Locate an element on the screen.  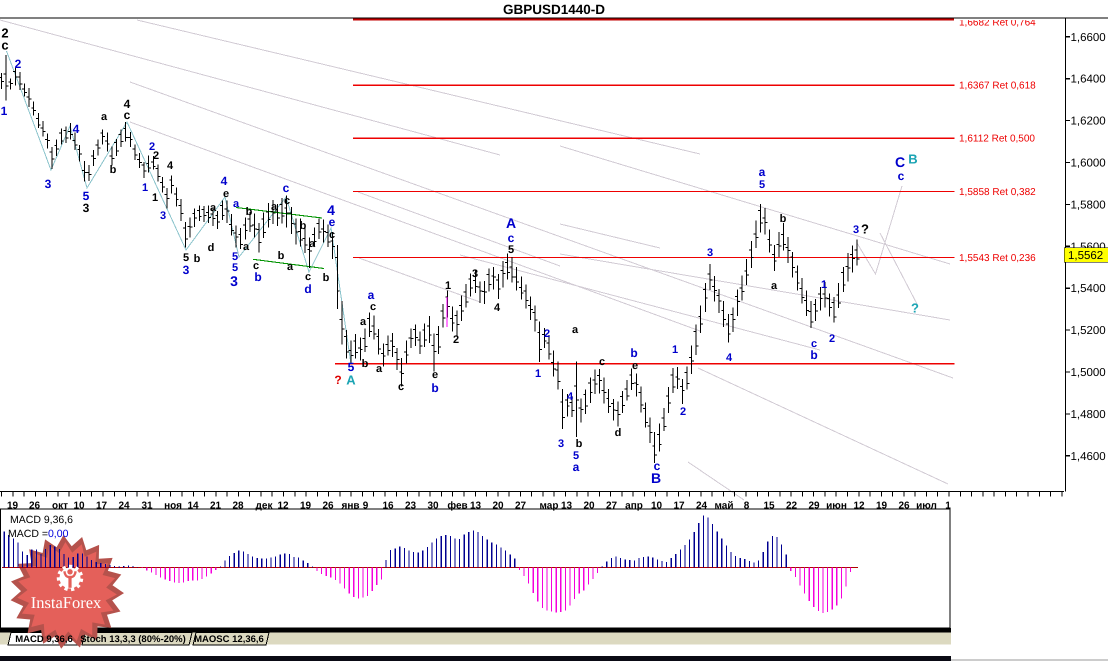
svg-text: 28 is located at coordinates (238, 506).